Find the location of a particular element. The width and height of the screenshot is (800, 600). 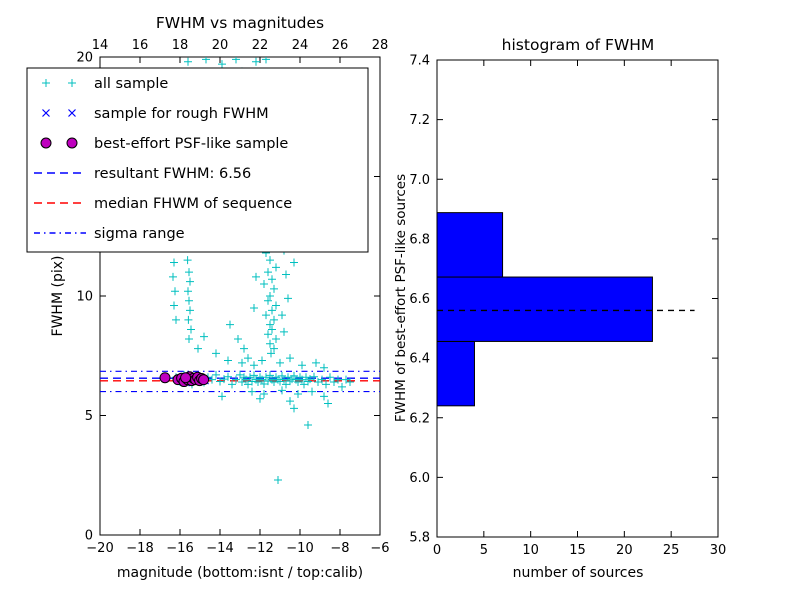

top-x-tick-label: 28 is located at coordinates (380, 45).